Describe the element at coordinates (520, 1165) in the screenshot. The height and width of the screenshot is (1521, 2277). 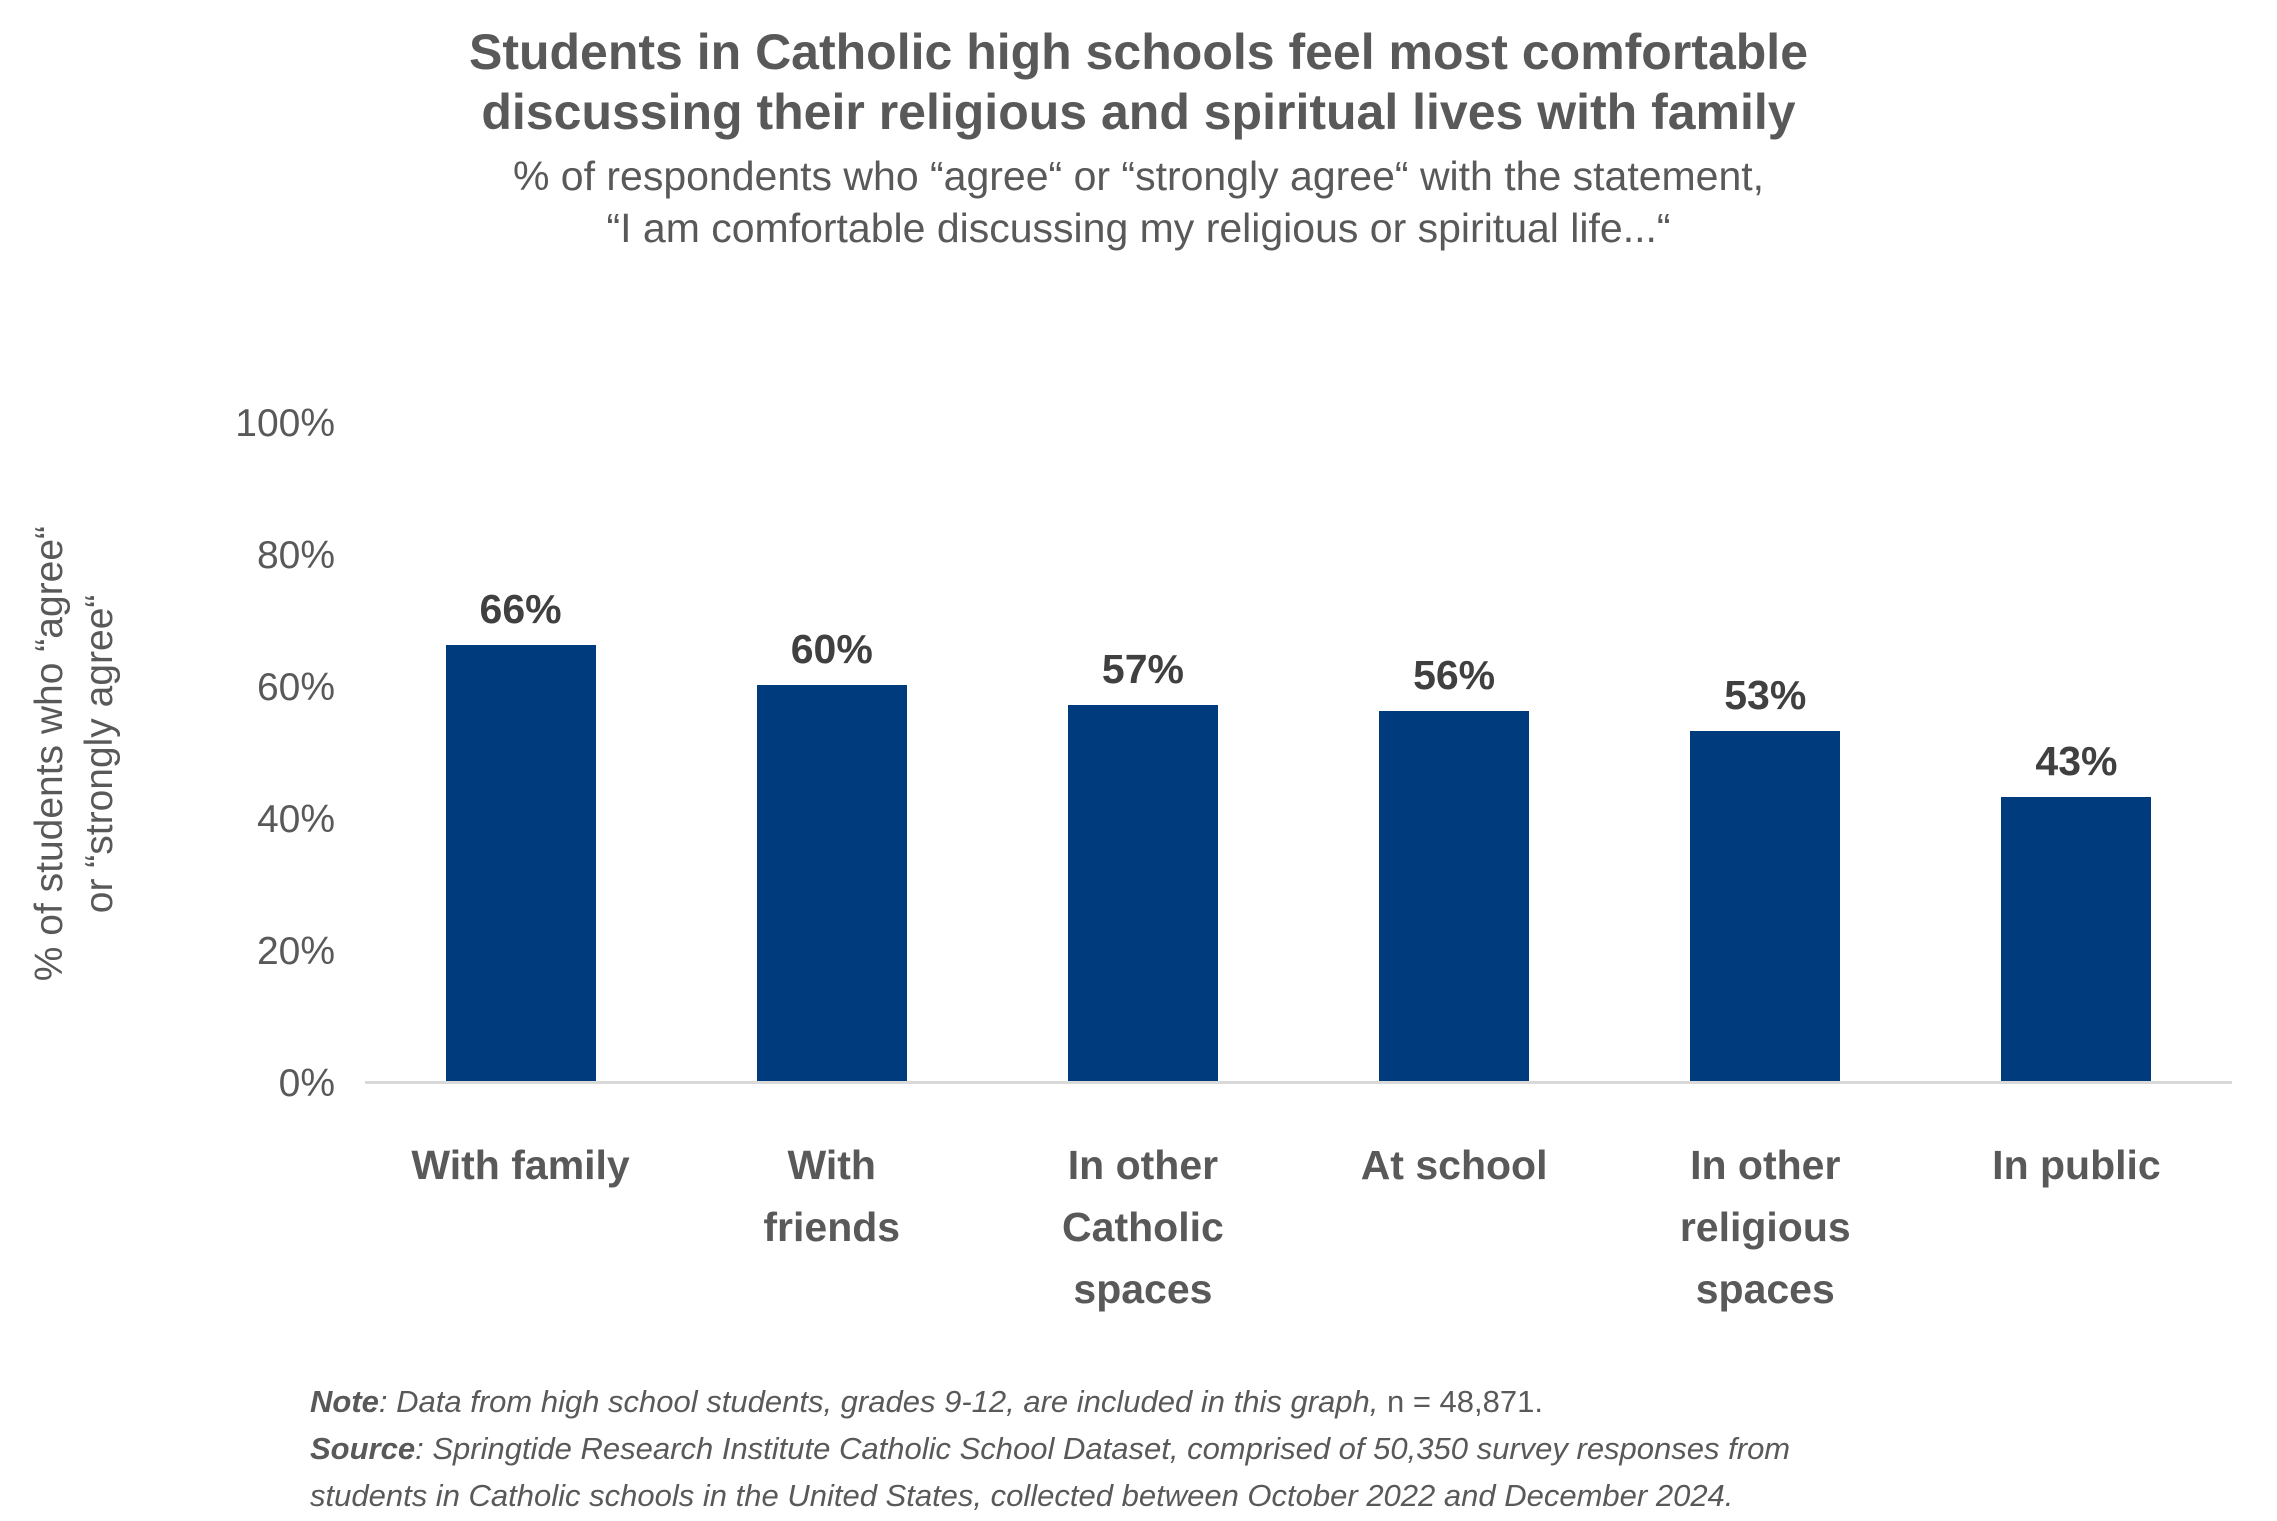
I see `category-label: With family` at that location.